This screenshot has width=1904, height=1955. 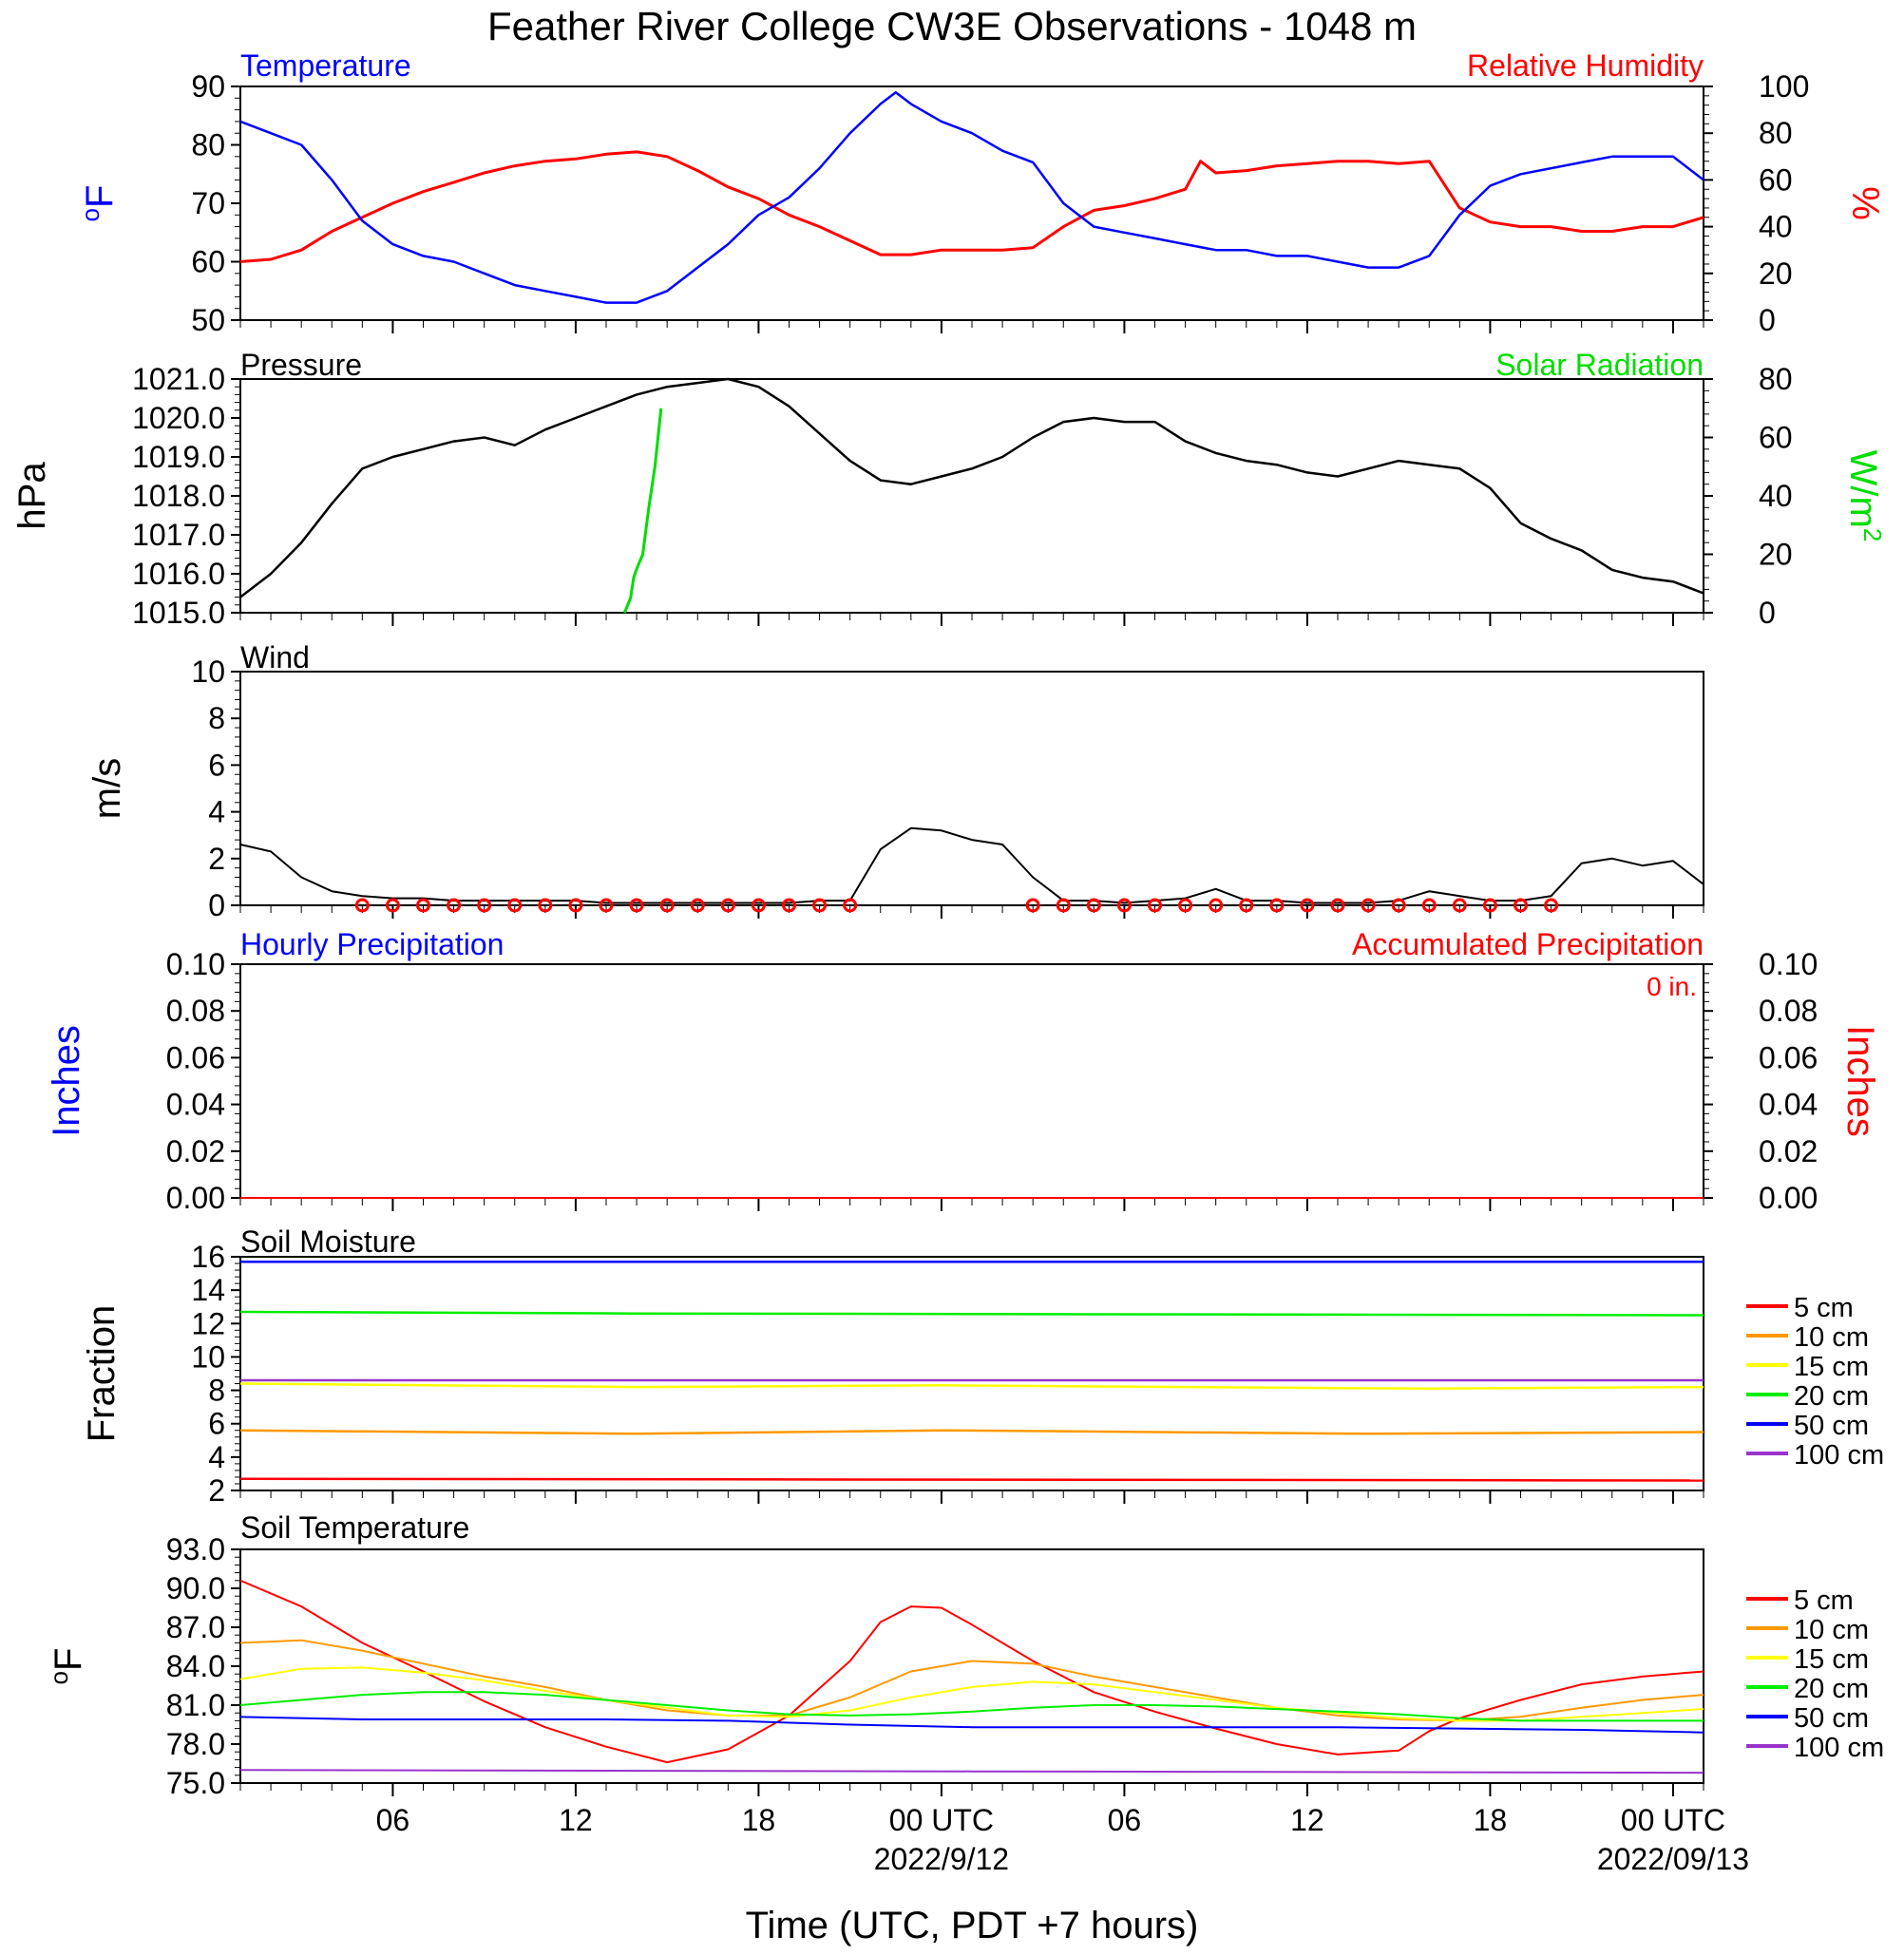 I want to click on soil-temp-line, so click(x=971, y=1772).